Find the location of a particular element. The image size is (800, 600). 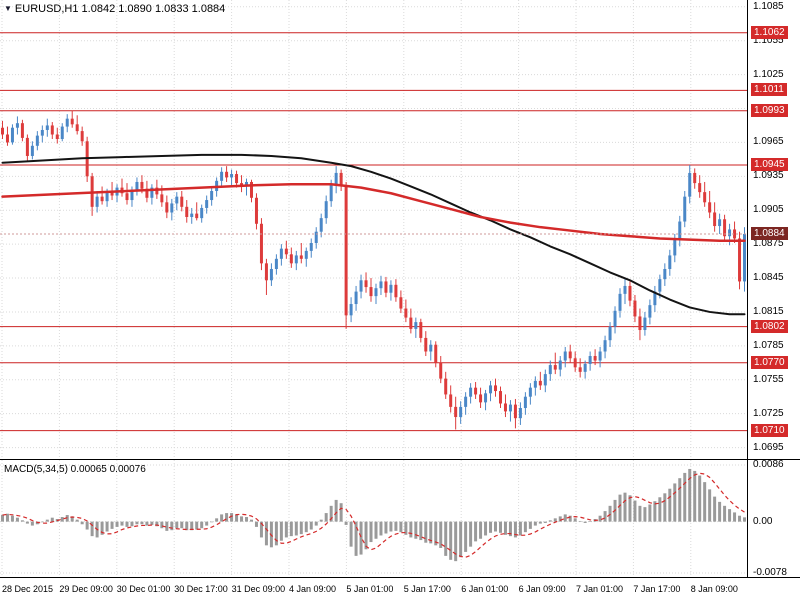

price-axis-label: 1.0845 is located at coordinates (768, 278).